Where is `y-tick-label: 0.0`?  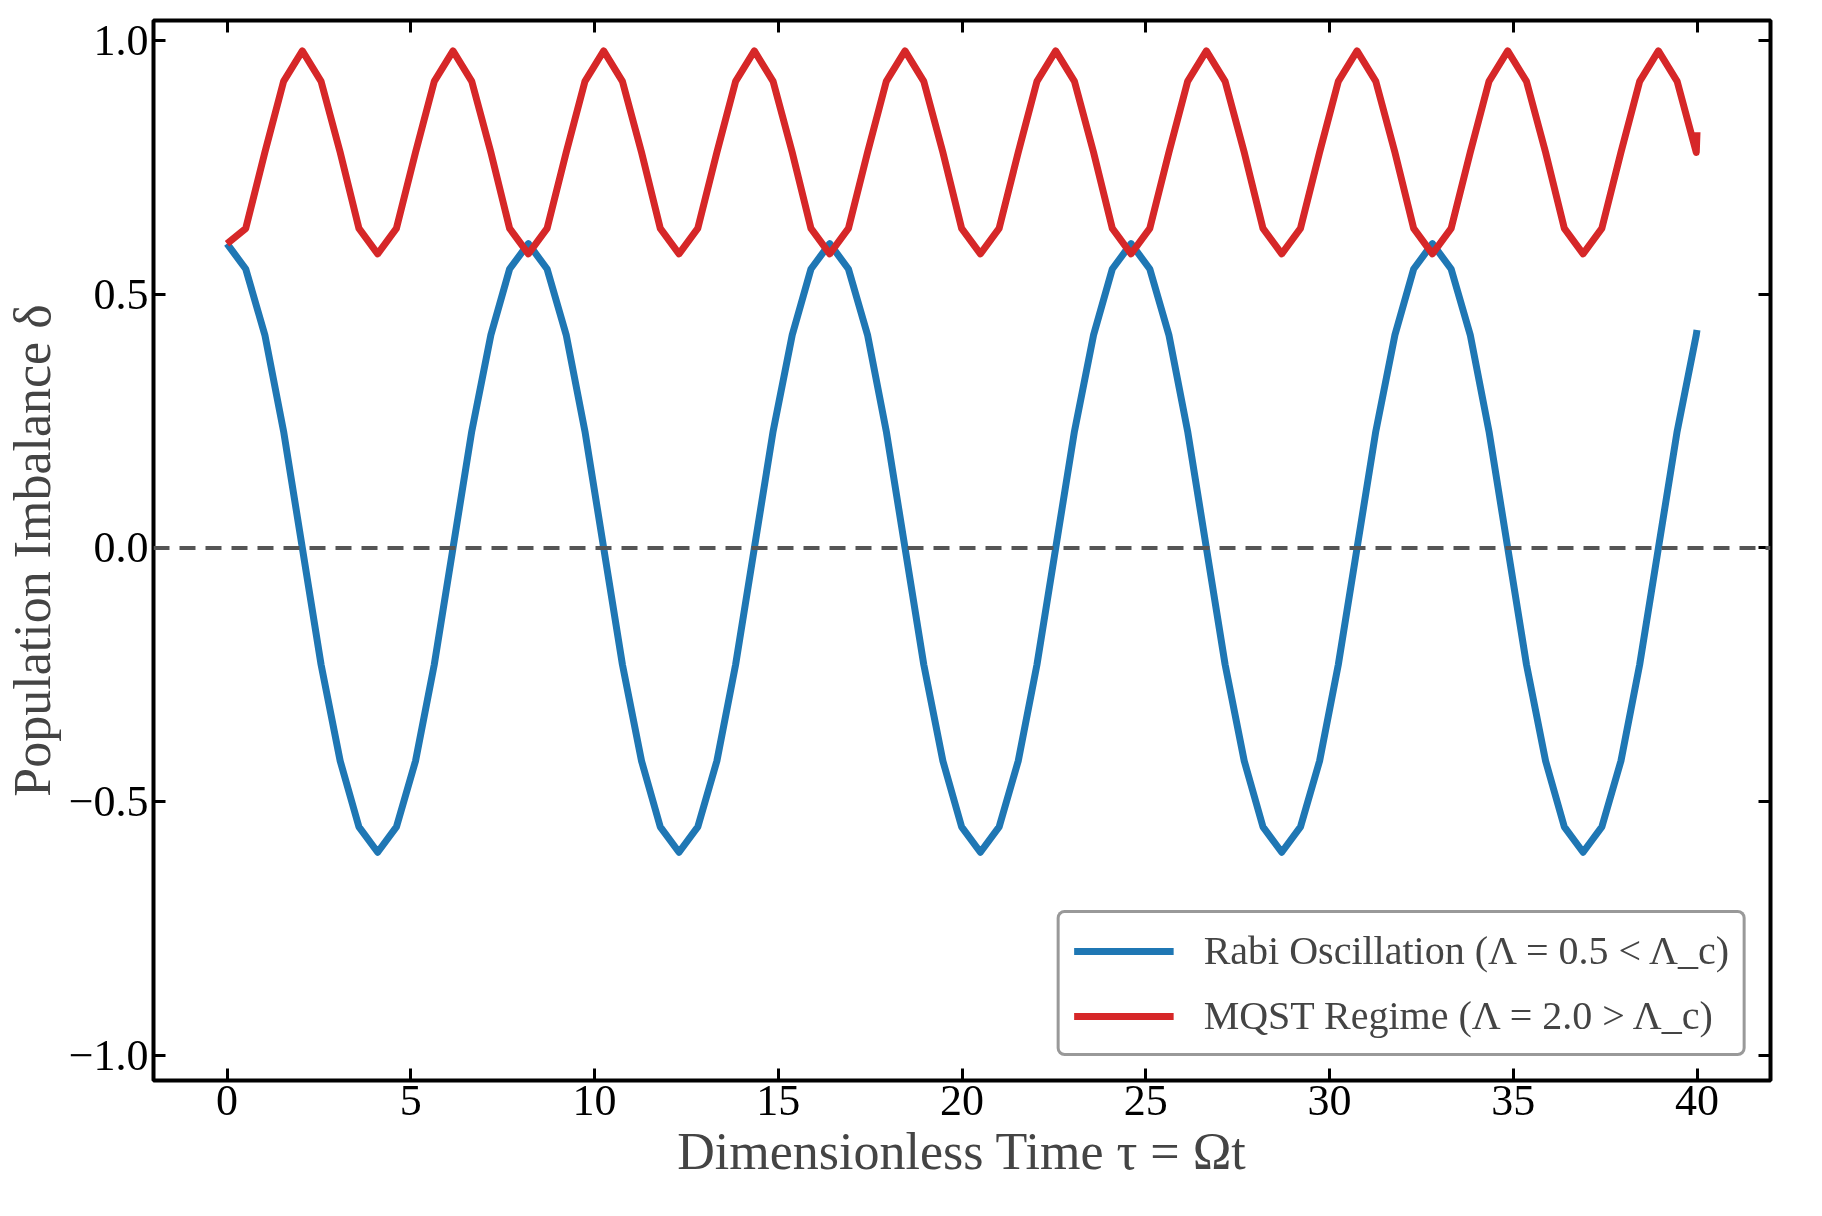
y-tick-label: 0.0 is located at coordinates (121, 548).